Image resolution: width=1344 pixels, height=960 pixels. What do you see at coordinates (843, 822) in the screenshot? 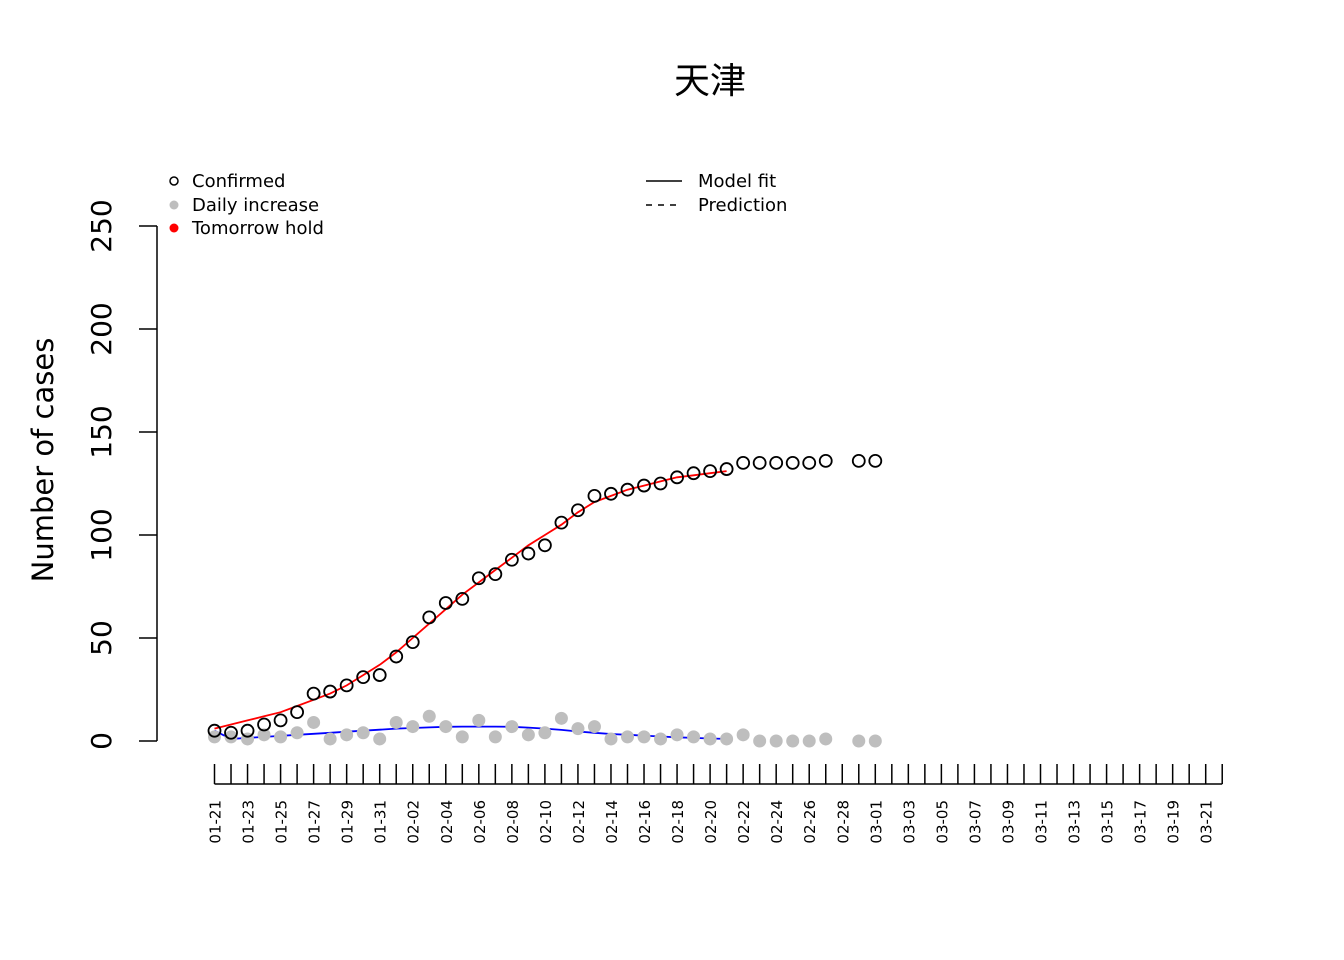
I see `x-tick-label: 02-28` at bounding box center [843, 822].